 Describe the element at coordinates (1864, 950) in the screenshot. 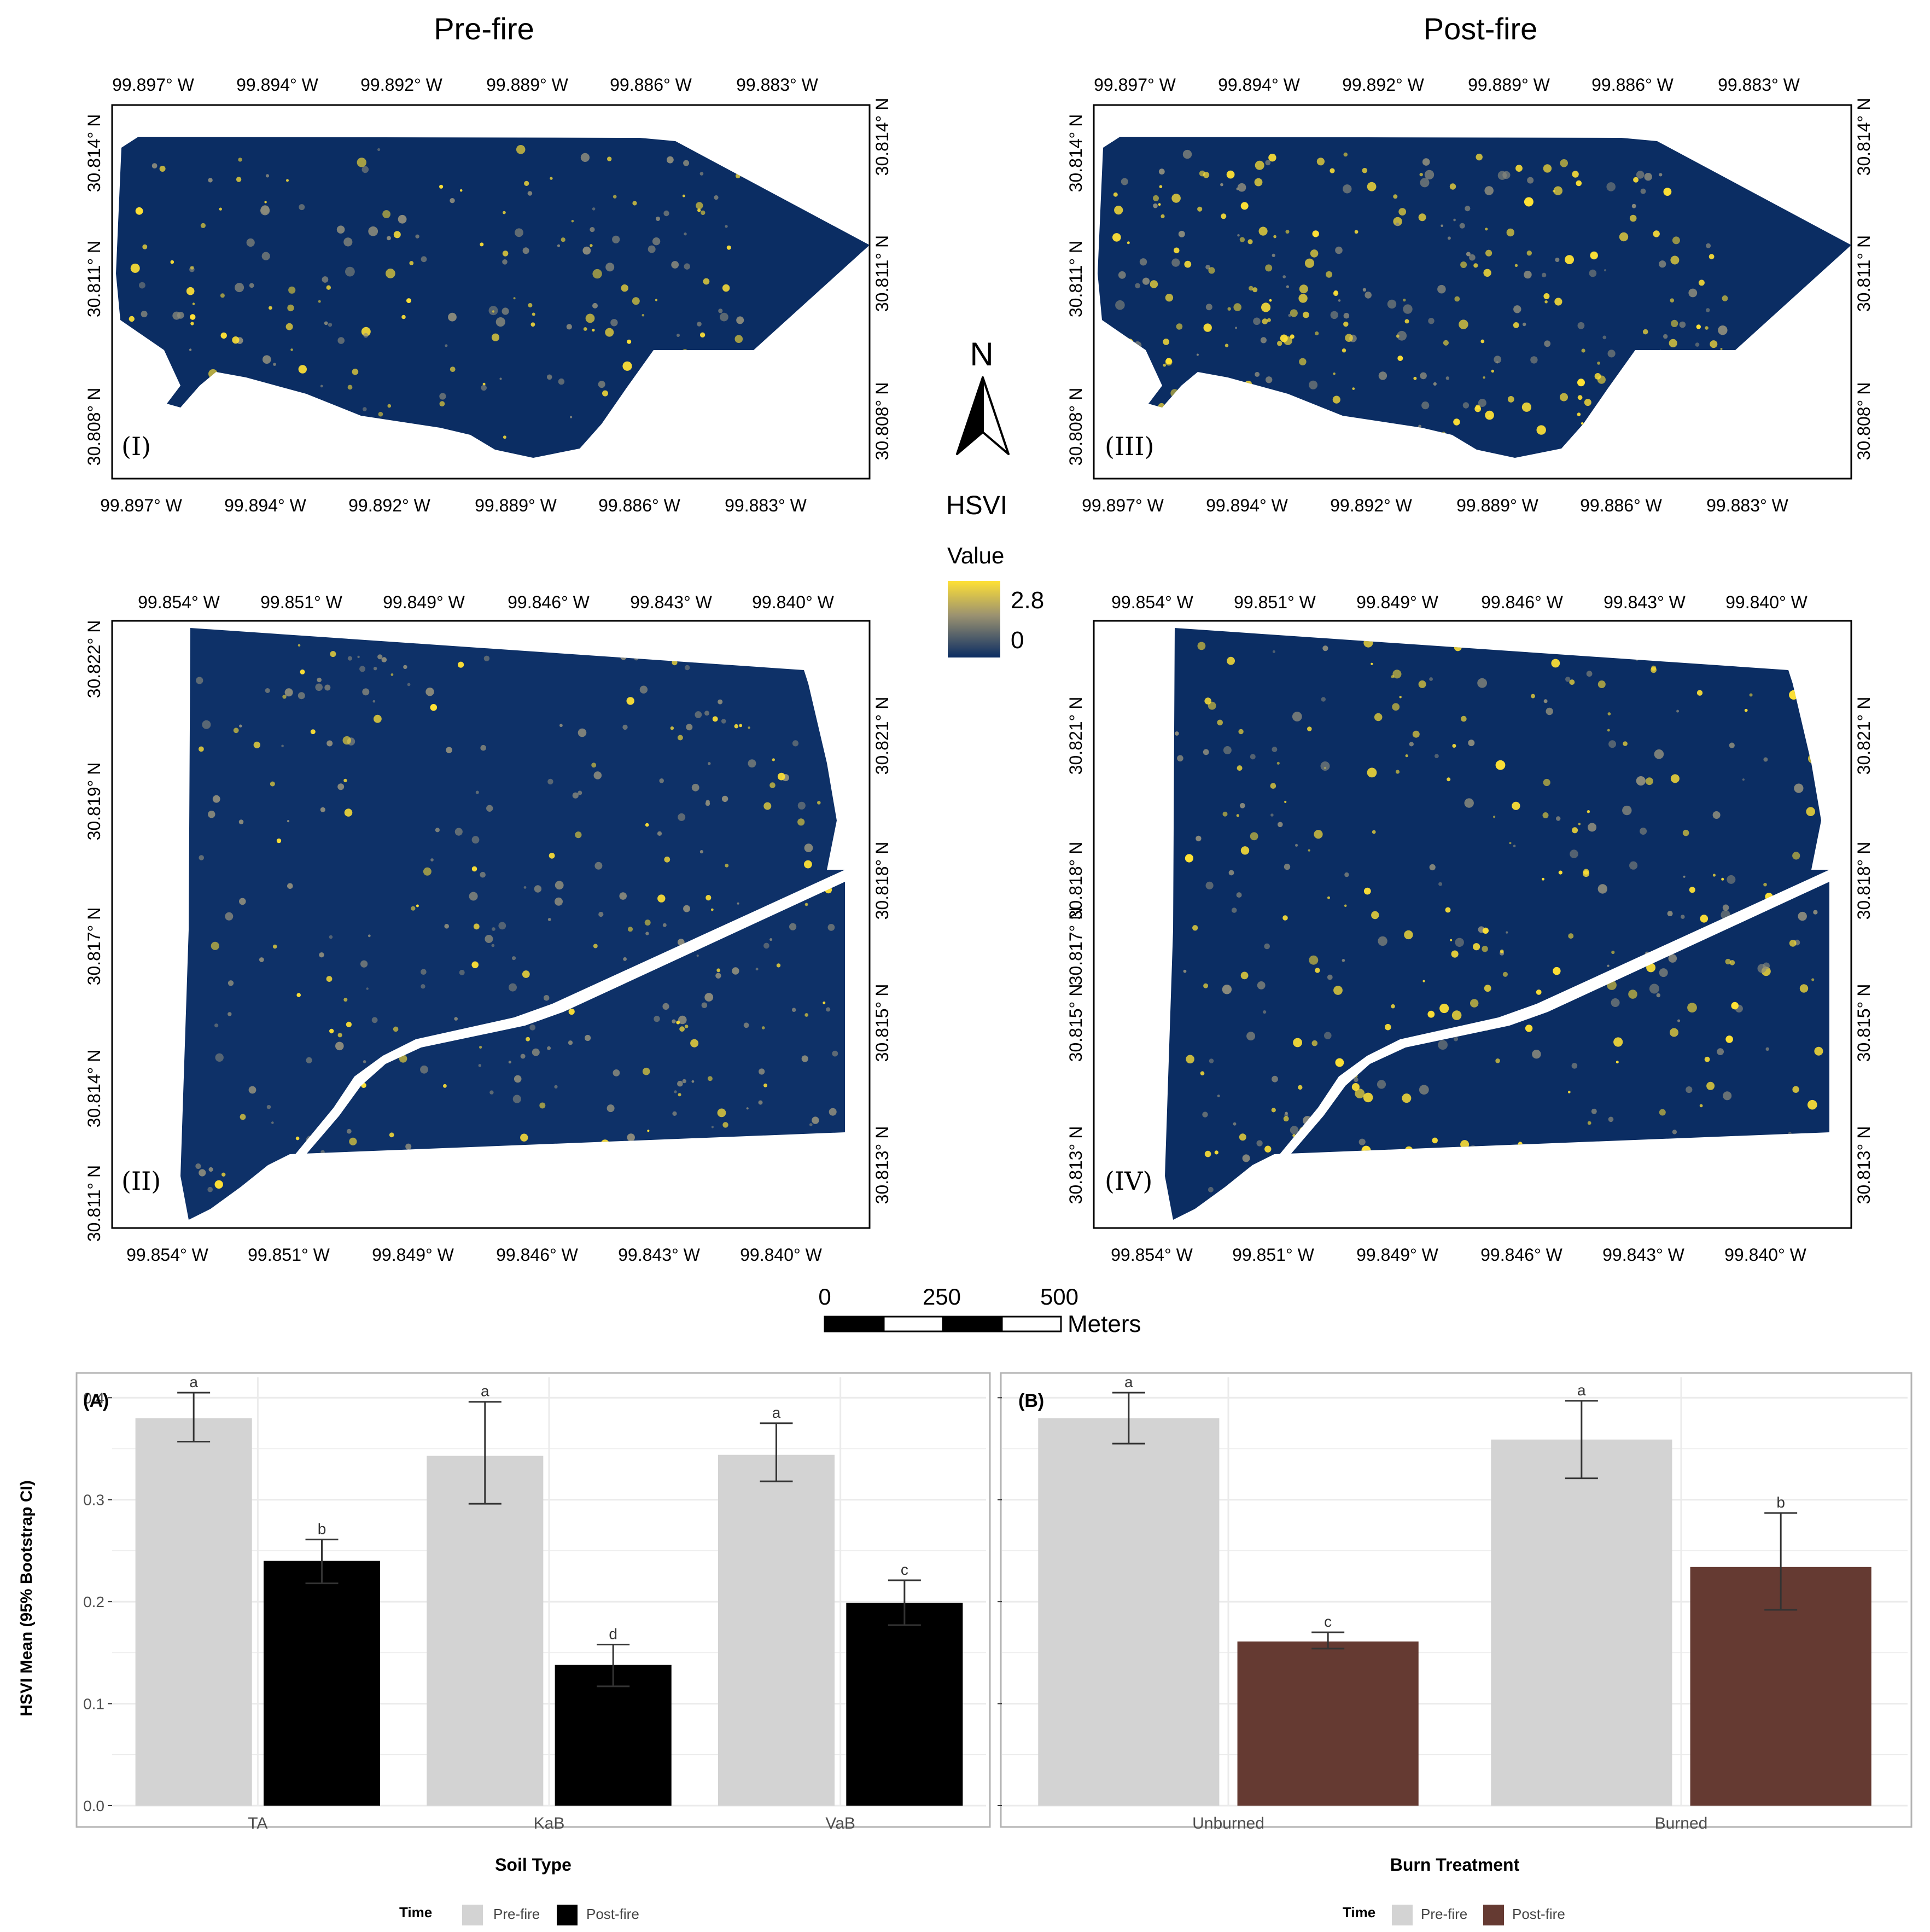

I see `right-latitude-ticks: 30.821° N 30.818° N 30.815° N 30.813° N` at that location.